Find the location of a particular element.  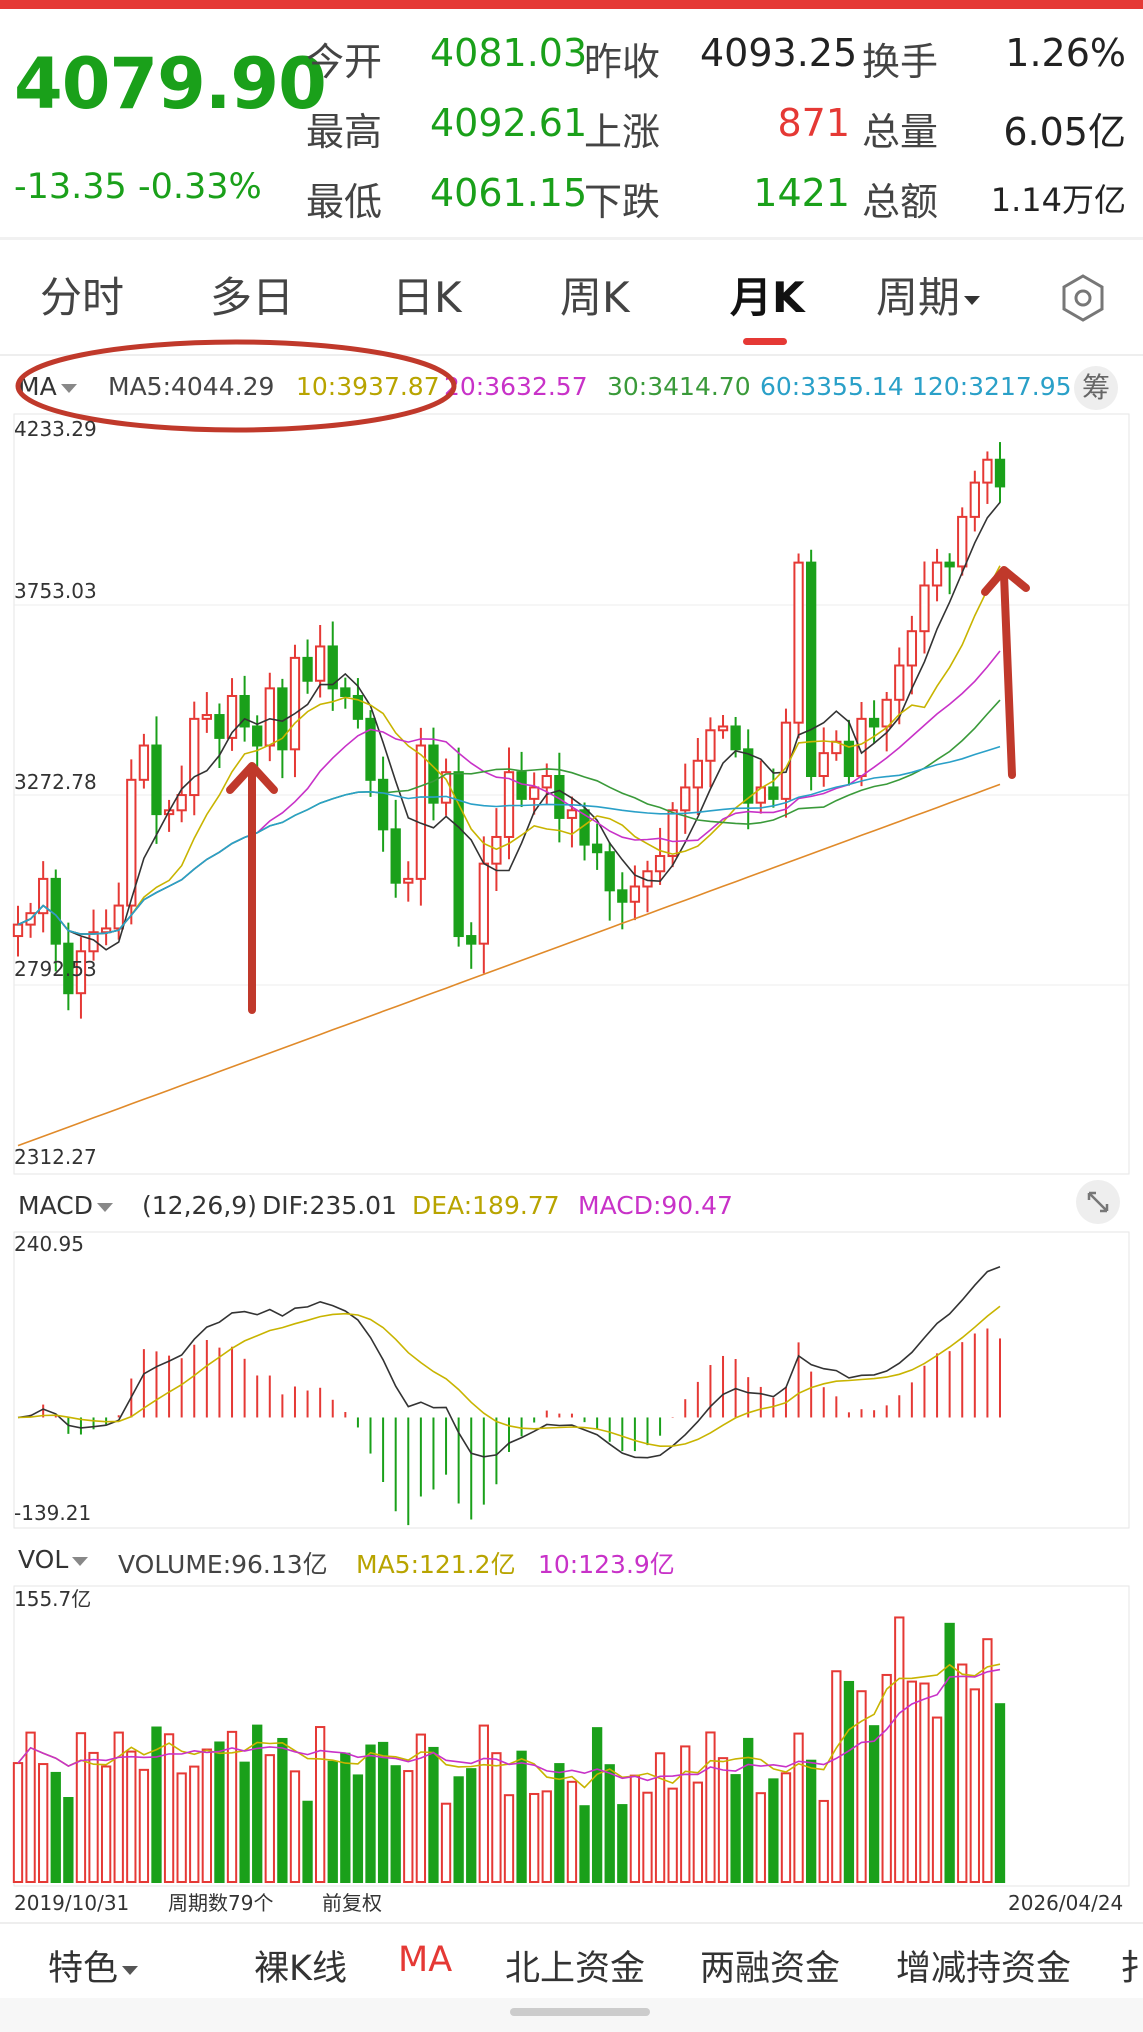

tab-monthly-k: 月K is located at coordinates (767, 297).